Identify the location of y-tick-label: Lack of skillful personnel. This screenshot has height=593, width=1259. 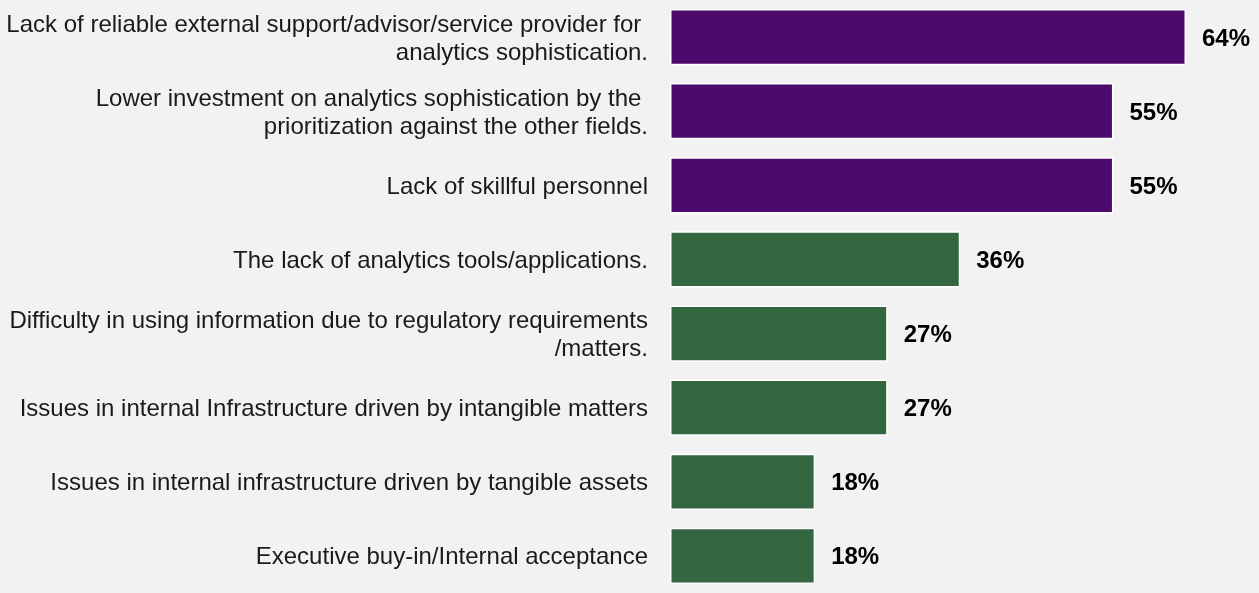
(517, 185).